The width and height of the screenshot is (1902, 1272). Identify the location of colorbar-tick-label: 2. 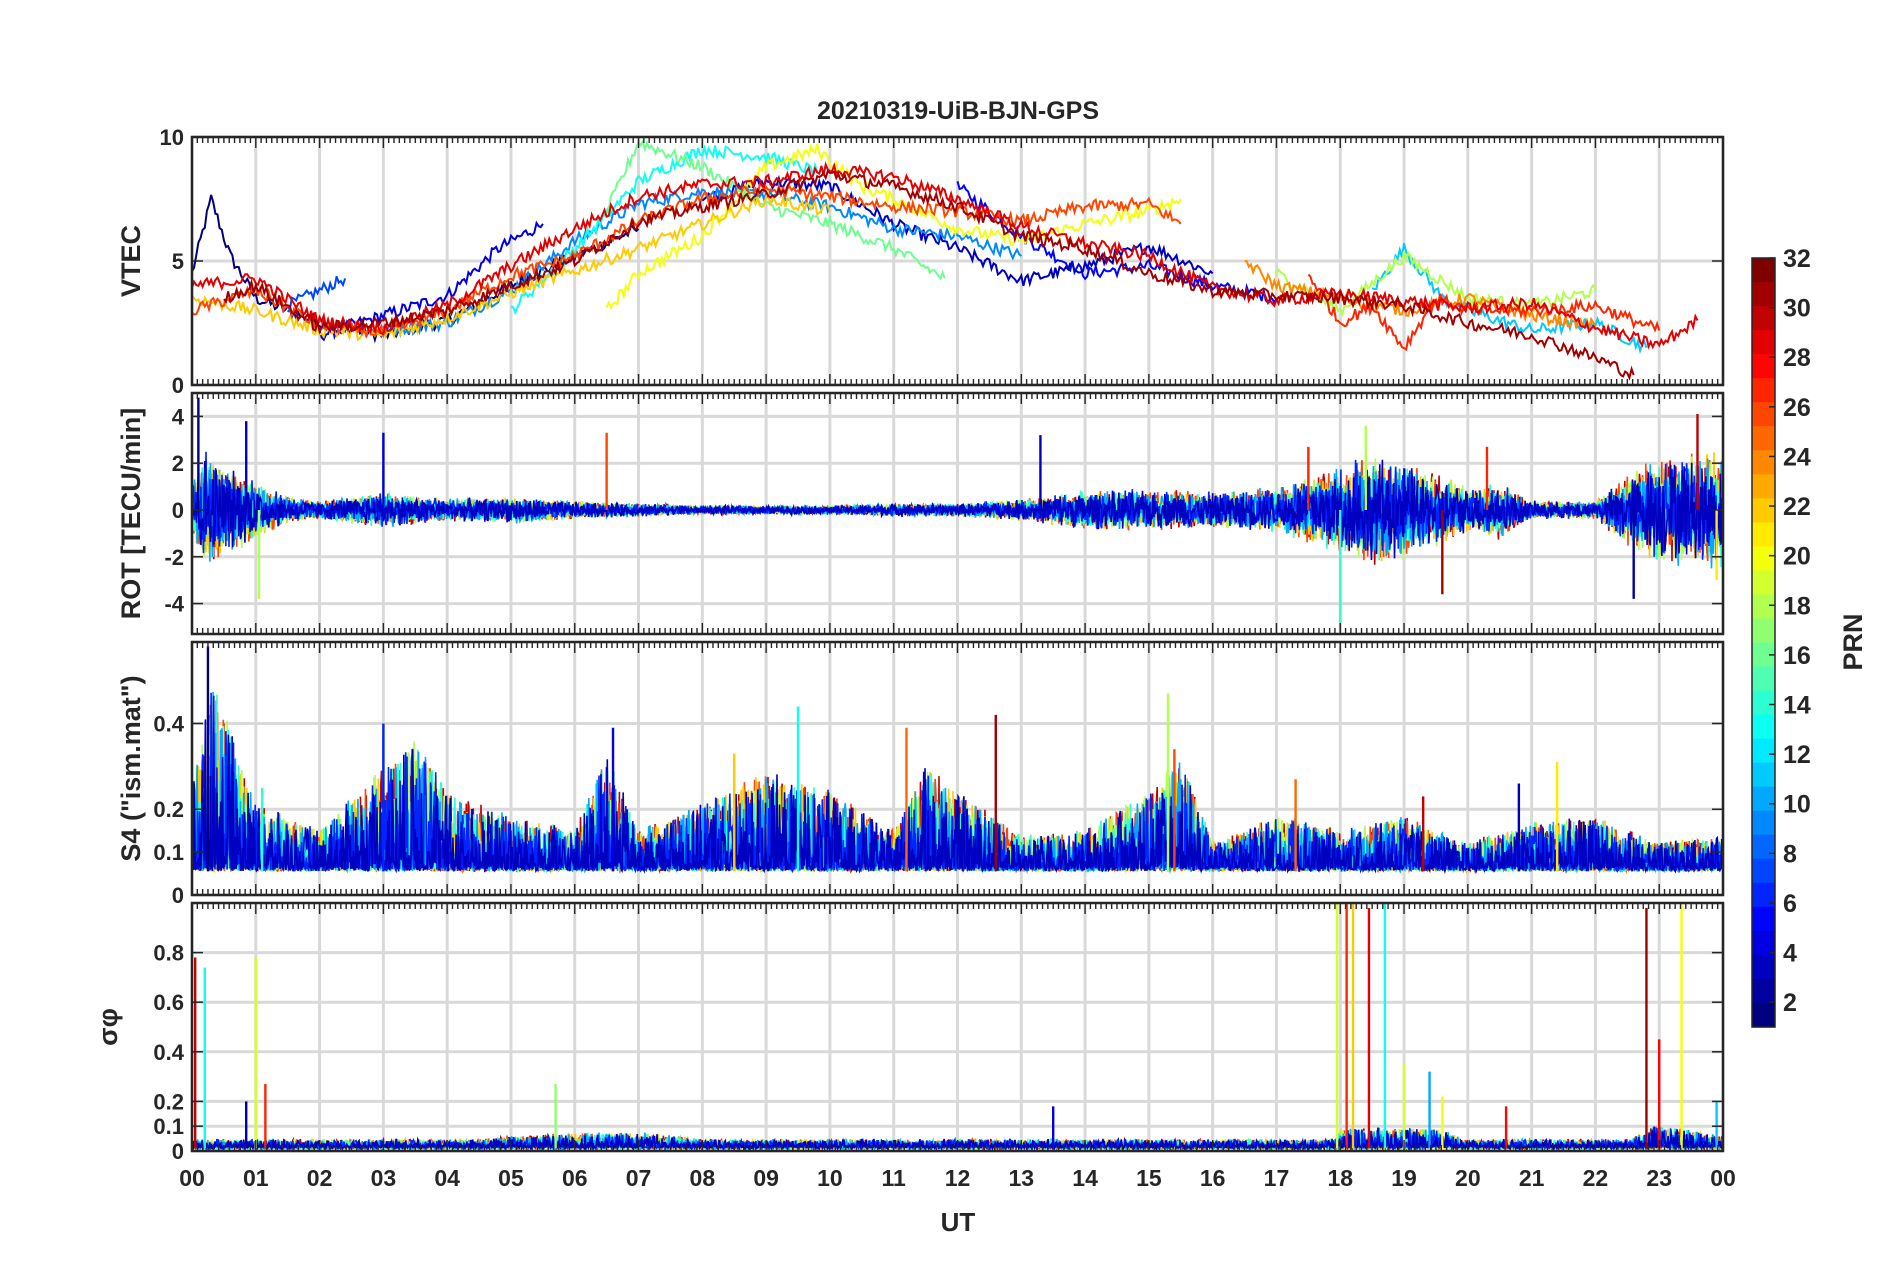
(1790, 1003).